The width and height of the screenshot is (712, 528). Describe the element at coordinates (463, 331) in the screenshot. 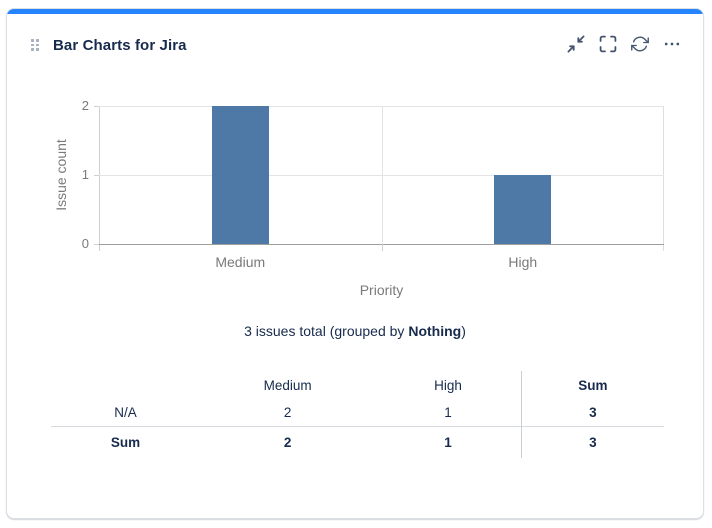

I see `summary-suffix: )` at that location.